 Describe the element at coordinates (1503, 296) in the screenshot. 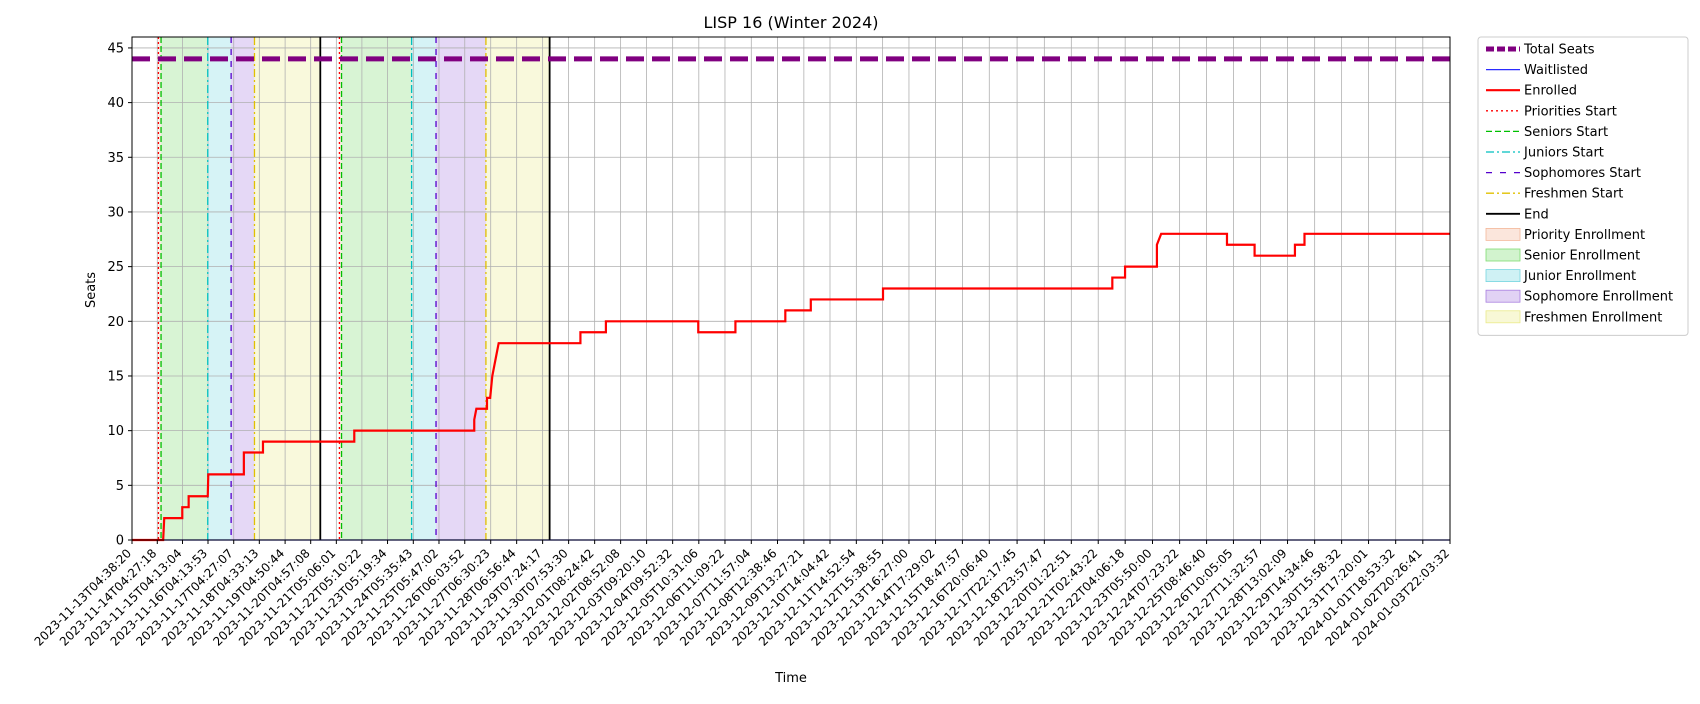

I see `sophomore-enrollment-legend-swatch` at that location.